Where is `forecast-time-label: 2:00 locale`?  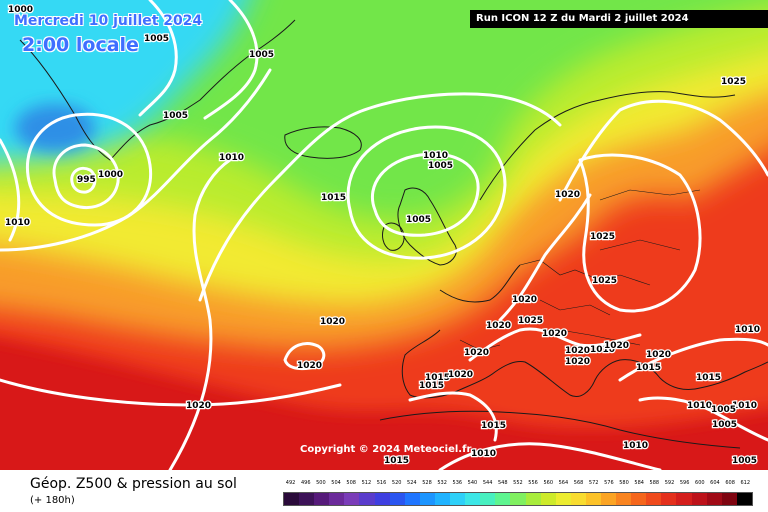
forecast-time-label: 2:00 locale is located at coordinates (80, 45).